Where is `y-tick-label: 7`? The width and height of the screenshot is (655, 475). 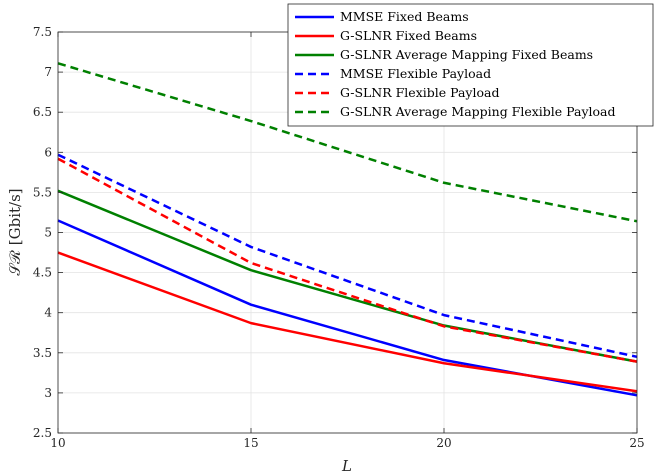
y-tick-label: 7 is located at coordinates (48, 72).